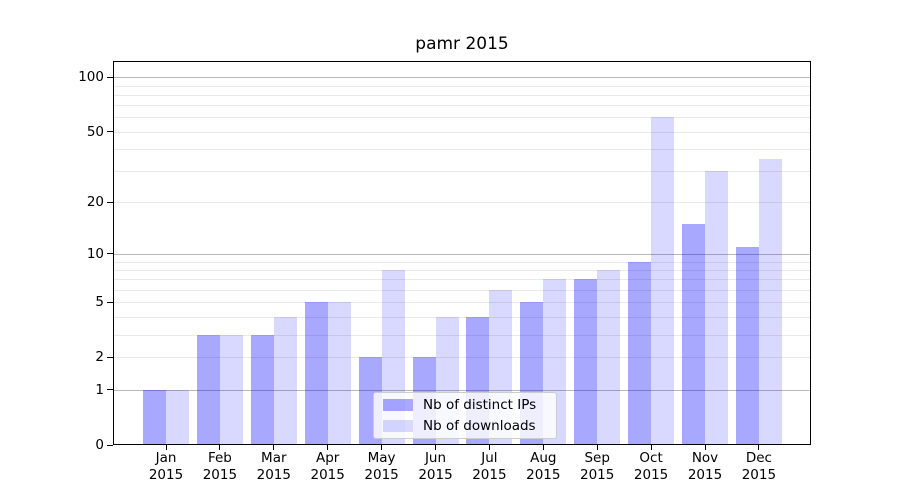  Describe the element at coordinates (95, 253) in the screenshot. I see `y-axis-tick-label: 10` at that location.